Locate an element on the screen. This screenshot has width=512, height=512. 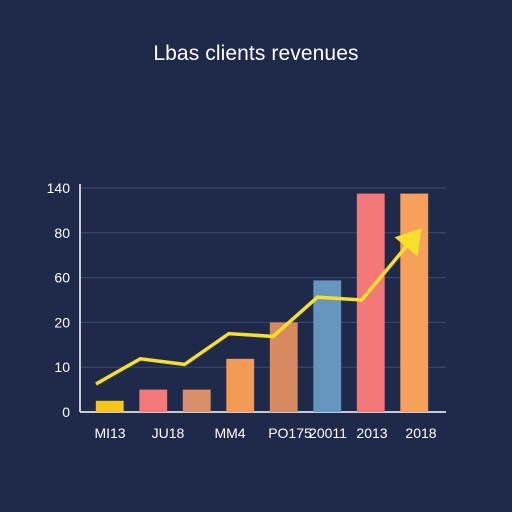
y-tick-label: 60 is located at coordinates (62, 278).